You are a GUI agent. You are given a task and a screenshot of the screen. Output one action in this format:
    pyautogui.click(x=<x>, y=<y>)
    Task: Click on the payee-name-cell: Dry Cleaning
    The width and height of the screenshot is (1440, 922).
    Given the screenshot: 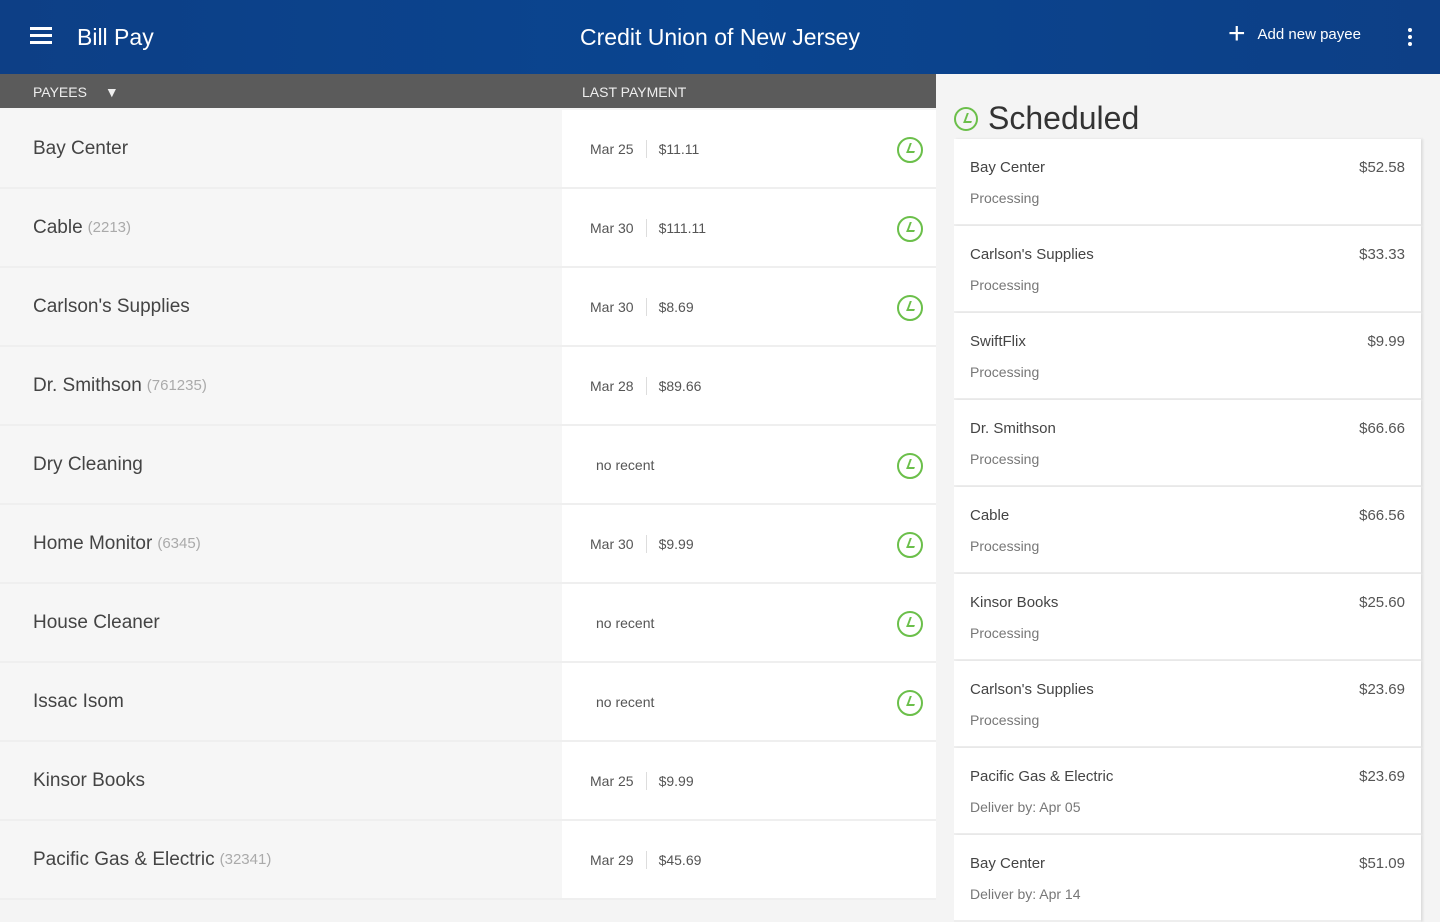 What is the action you would take?
    pyautogui.click(x=281, y=464)
    